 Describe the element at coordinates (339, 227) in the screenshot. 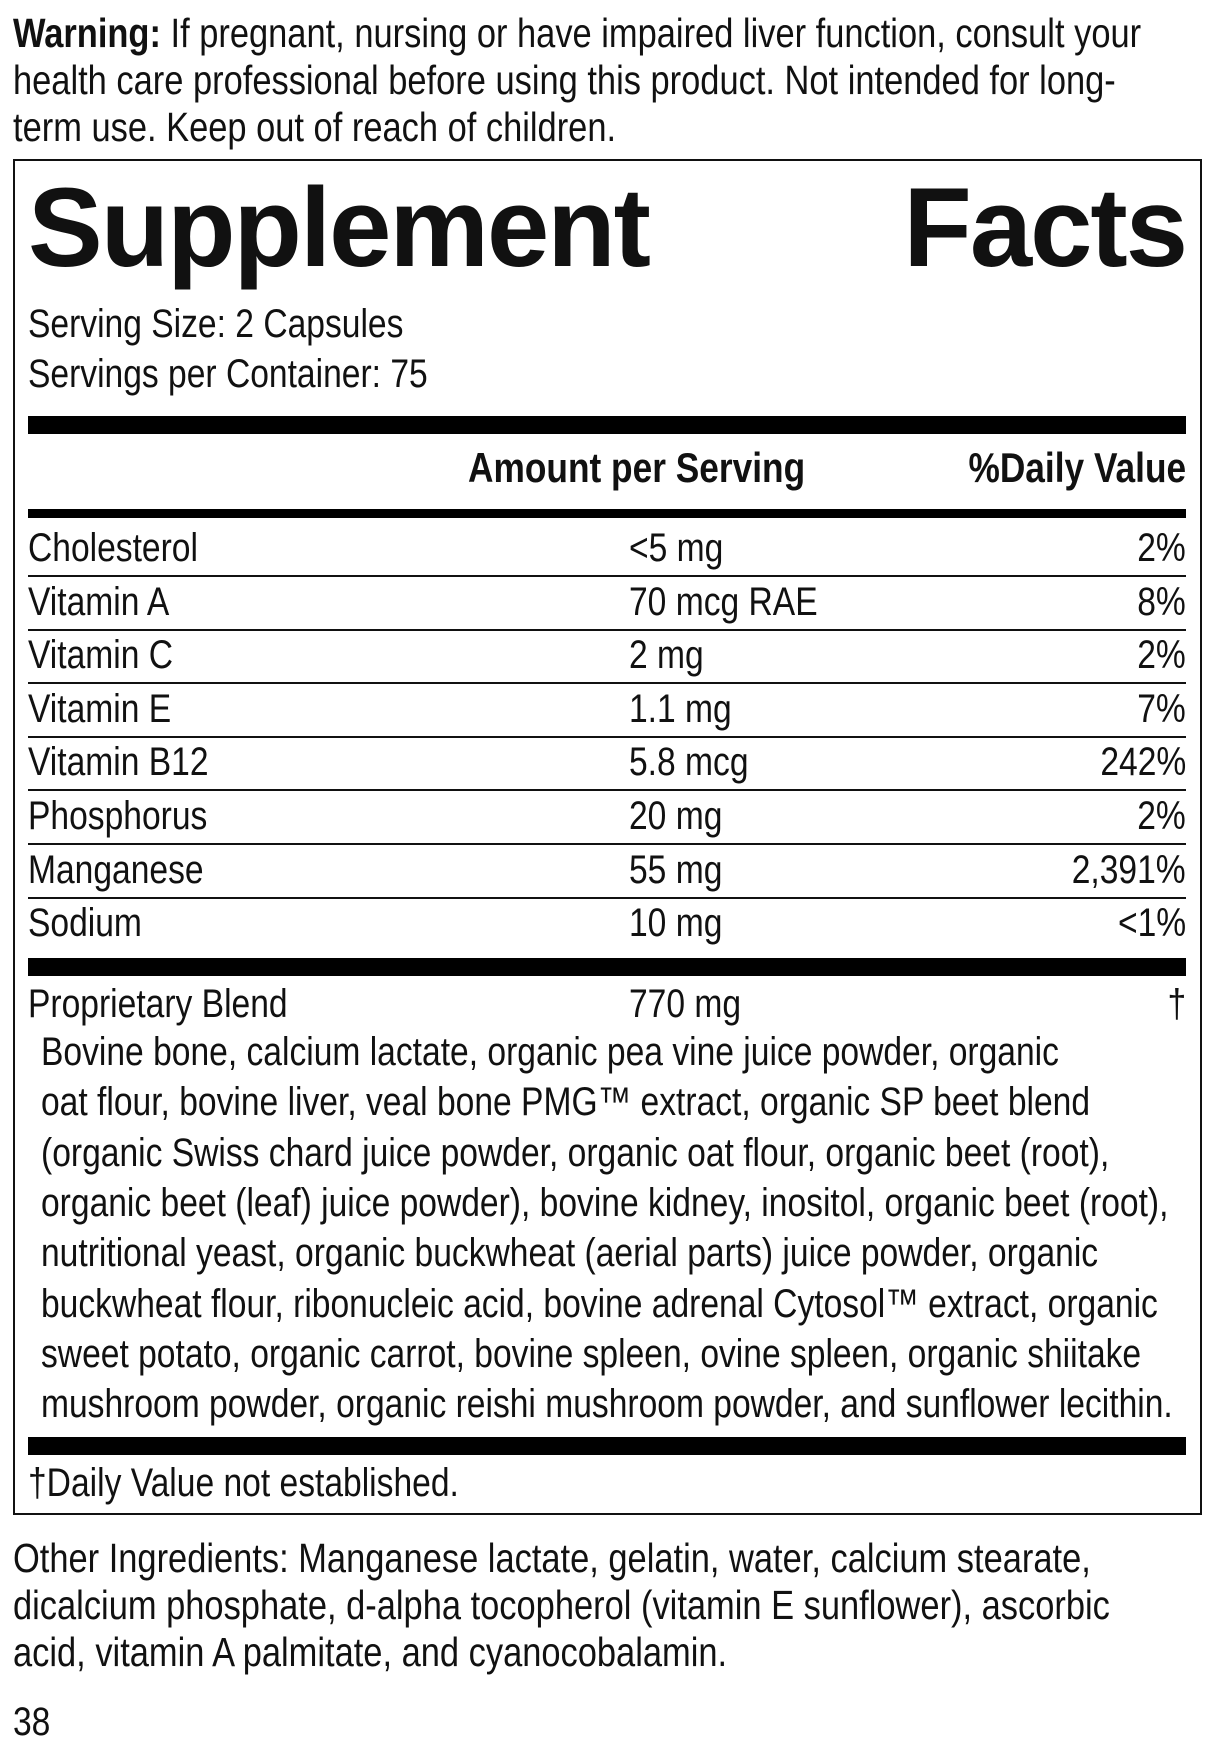

I see `title-word: Supplement` at that location.